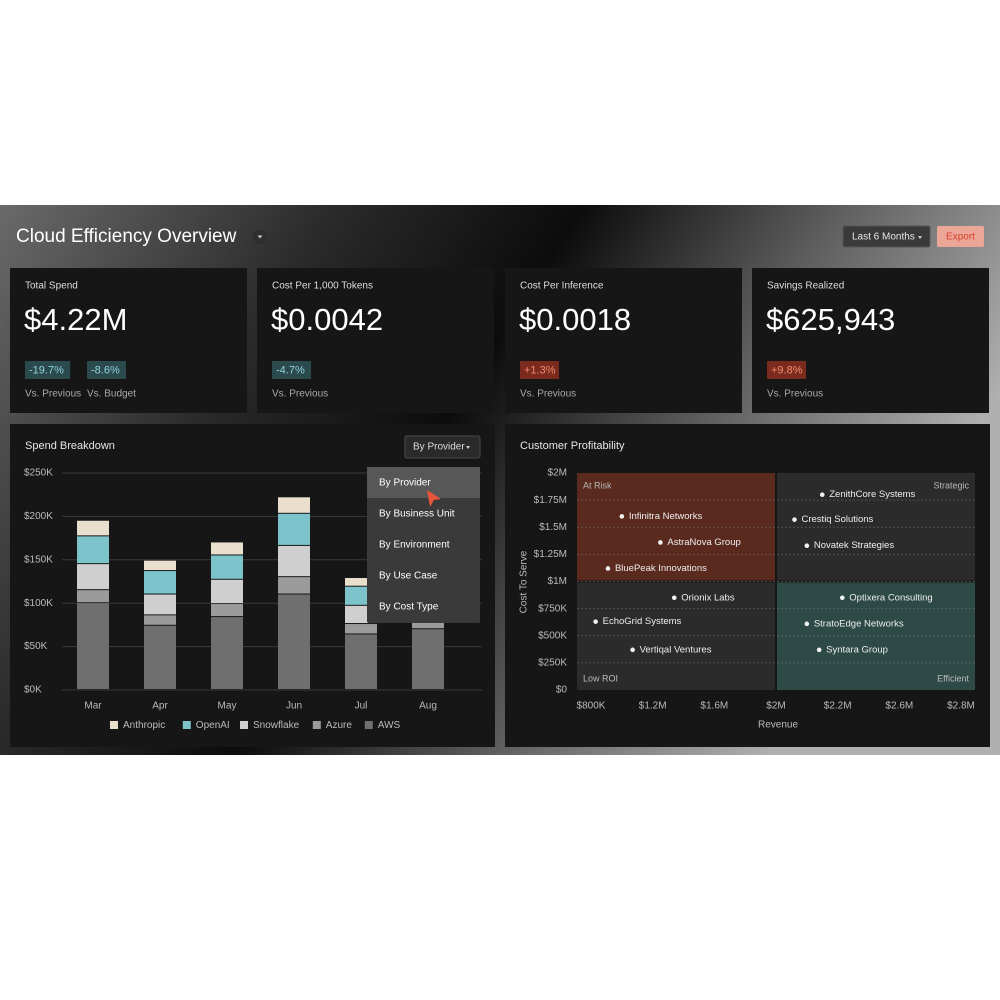 This screenshot has height=1000, width=1000. I want to click on delta-value: -8.6%, so click(105, 370).